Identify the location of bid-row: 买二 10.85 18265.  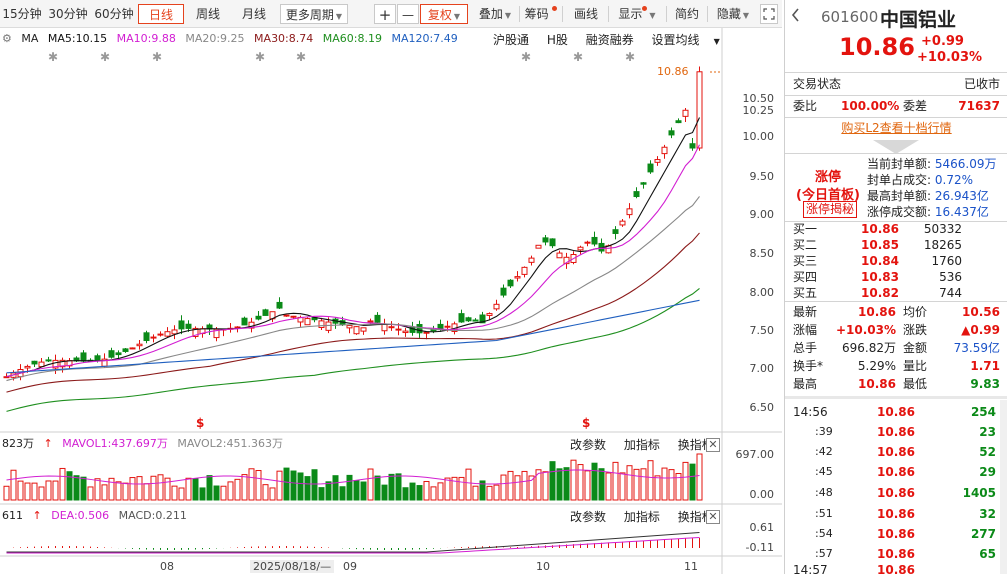
(896, 245).